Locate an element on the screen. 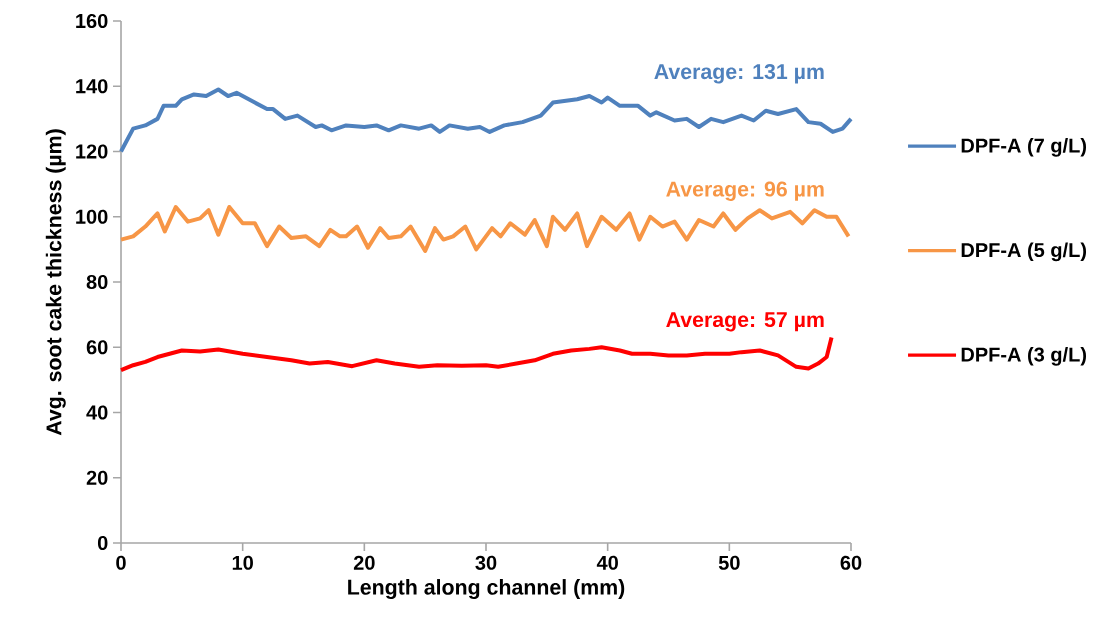  y-tick-label: 20 is located at coordinates (97, 477).